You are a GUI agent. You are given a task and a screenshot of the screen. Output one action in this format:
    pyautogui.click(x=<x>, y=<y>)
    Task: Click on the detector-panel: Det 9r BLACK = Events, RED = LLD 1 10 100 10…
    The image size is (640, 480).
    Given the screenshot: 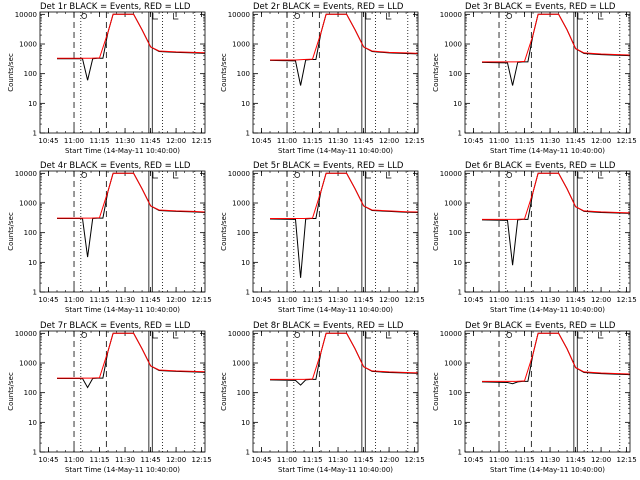 What is the action you would take?
    pyautogui.click(x=534, y=397)
    